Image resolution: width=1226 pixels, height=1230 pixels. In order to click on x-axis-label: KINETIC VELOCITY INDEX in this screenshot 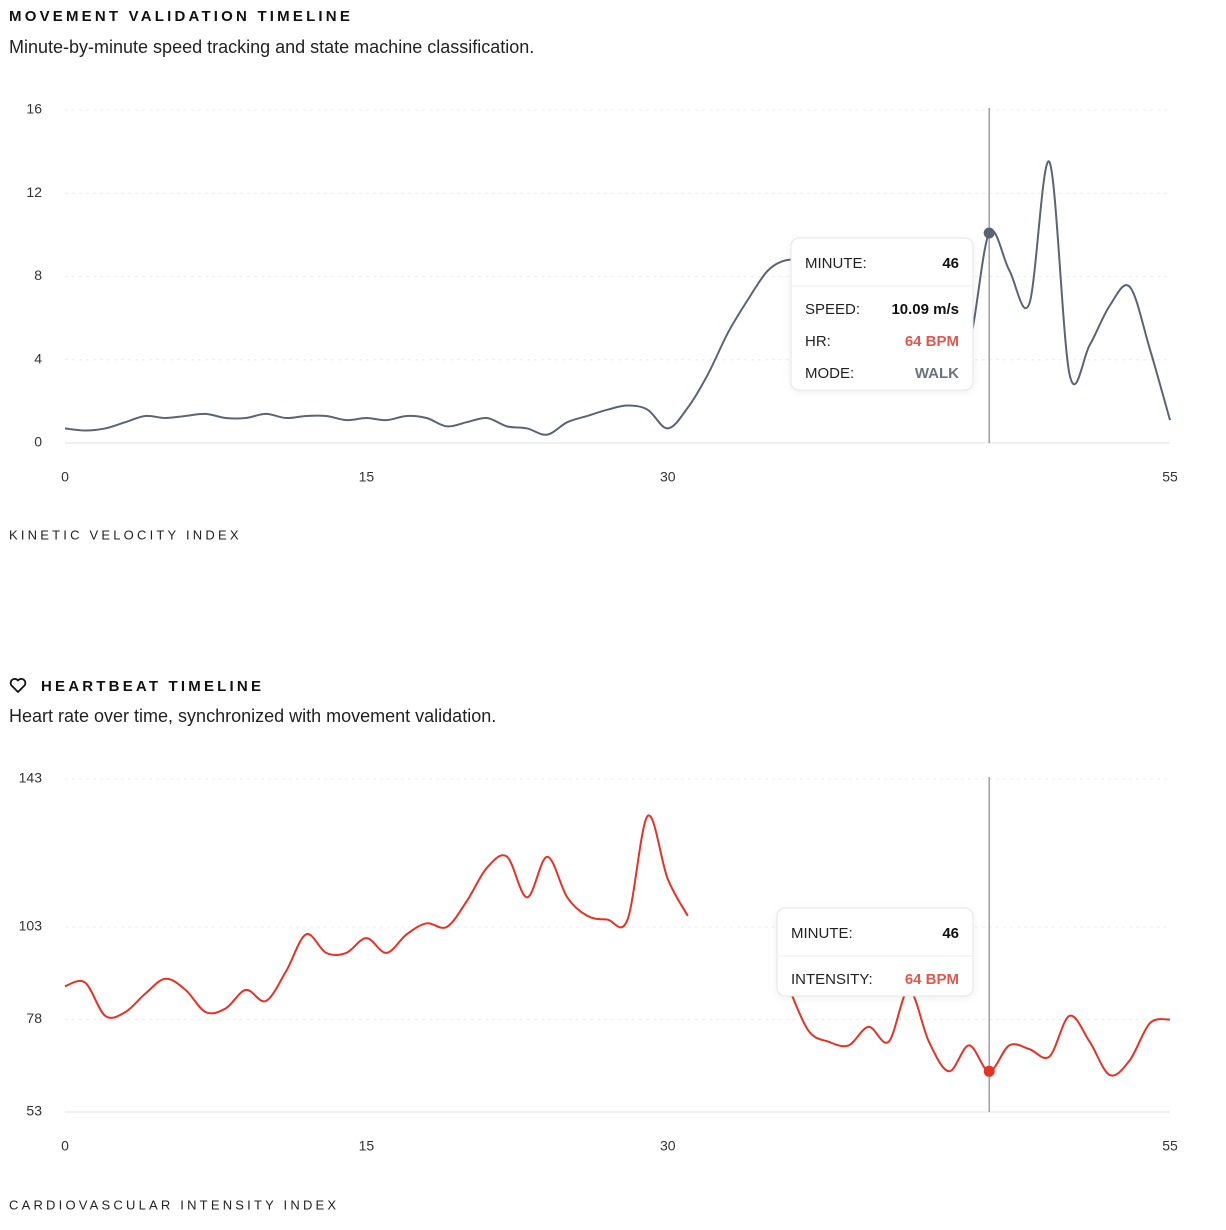, I will do `click(125, 534)`.